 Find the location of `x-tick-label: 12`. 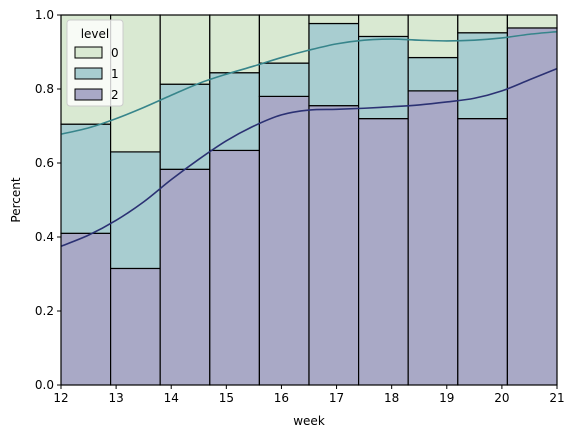

x-tick-label: 12 is located at coordinates (60, 398).